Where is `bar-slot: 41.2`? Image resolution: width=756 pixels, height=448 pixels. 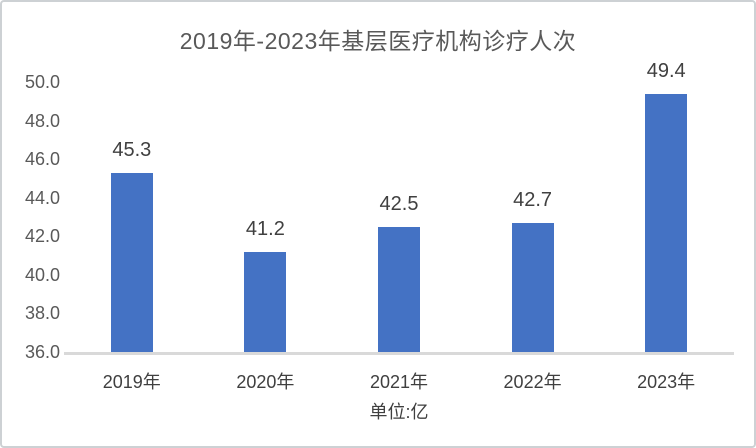
bar-slot: 41.2 is located at coordinates (266, 217).